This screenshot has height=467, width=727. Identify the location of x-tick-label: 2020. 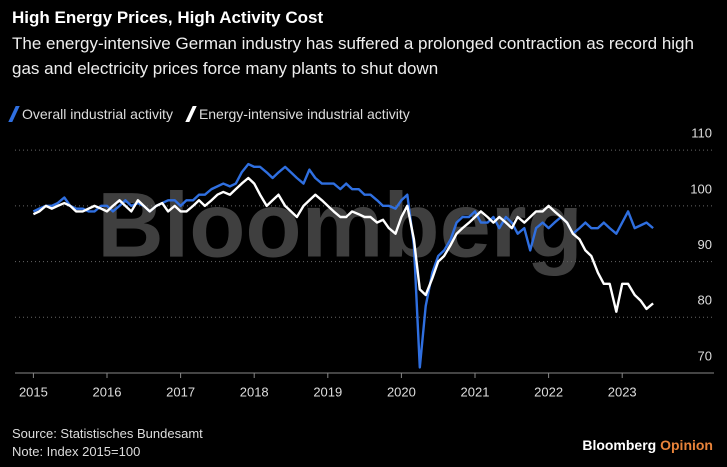
(401, 391).